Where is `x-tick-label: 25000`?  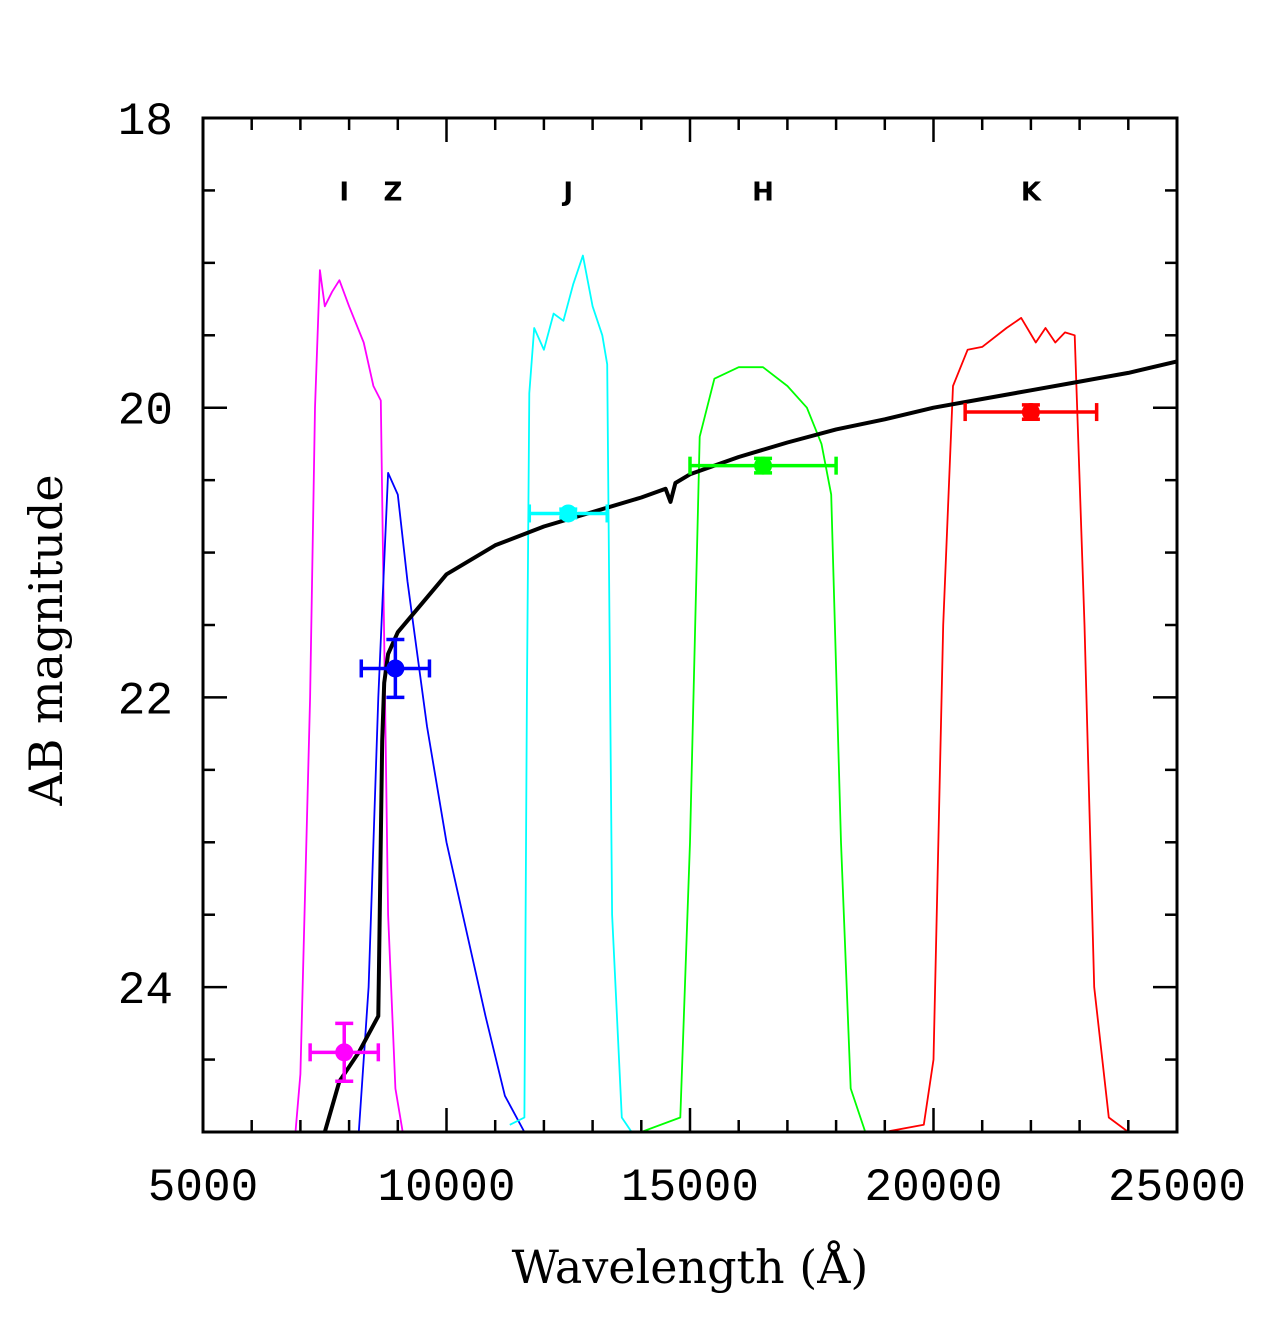 x-tick-label: 25000 is located at coordinates (1177, 1188).